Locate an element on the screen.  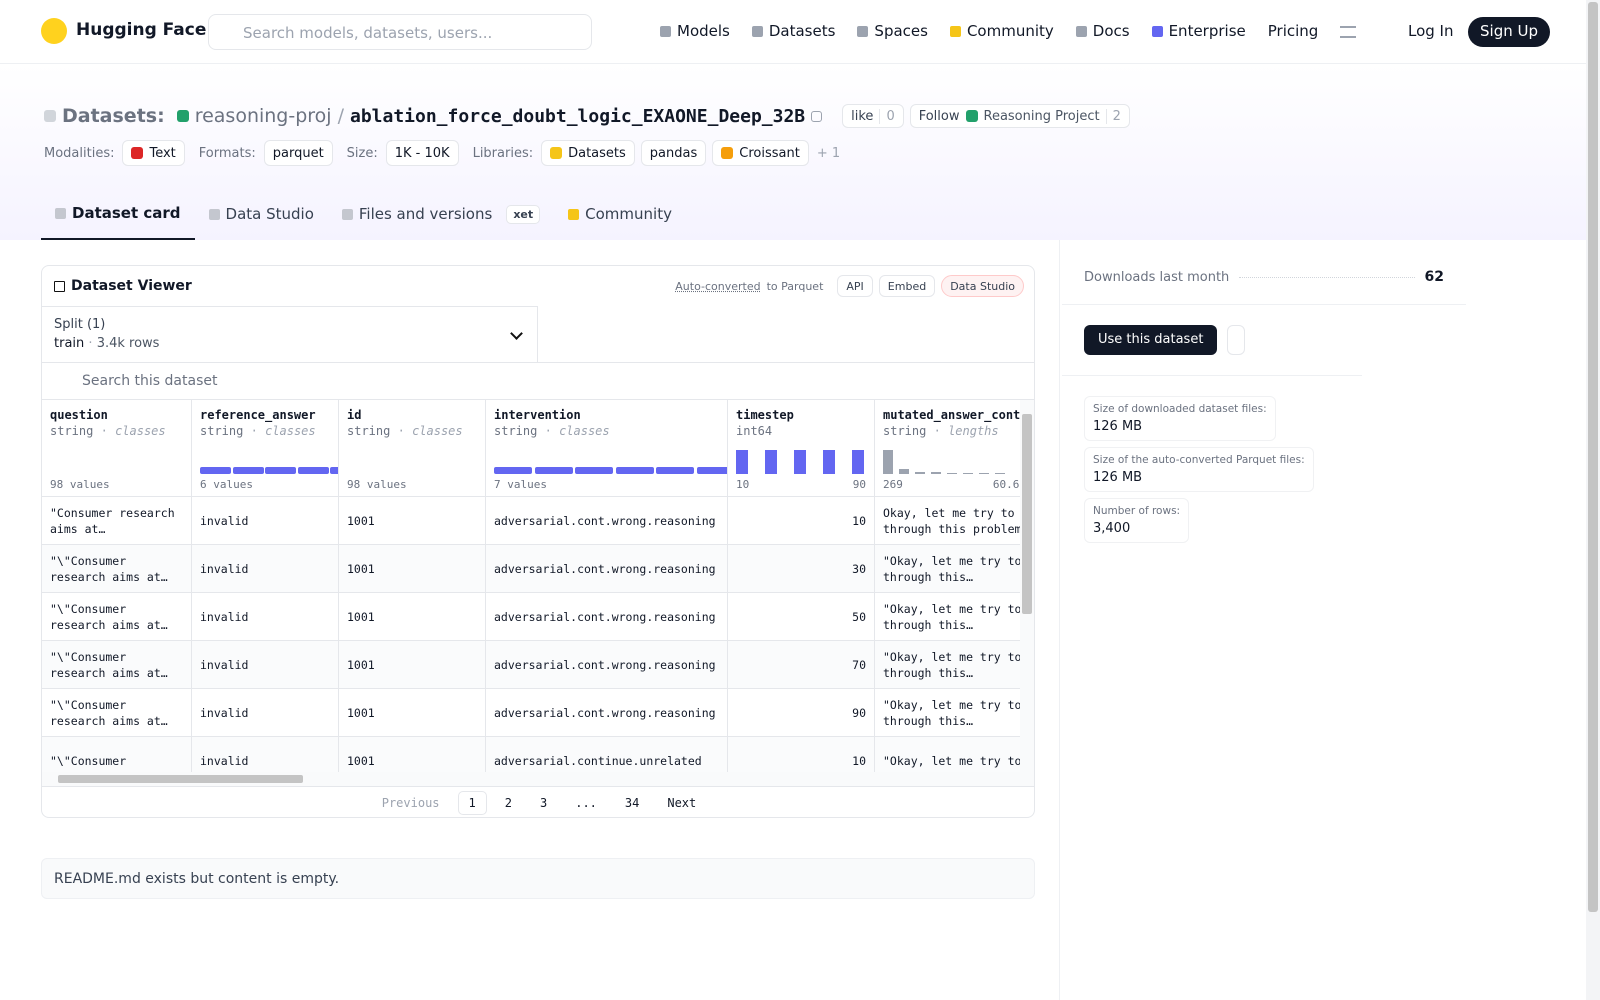
login: Log In is located at coordinates (1431, 31).